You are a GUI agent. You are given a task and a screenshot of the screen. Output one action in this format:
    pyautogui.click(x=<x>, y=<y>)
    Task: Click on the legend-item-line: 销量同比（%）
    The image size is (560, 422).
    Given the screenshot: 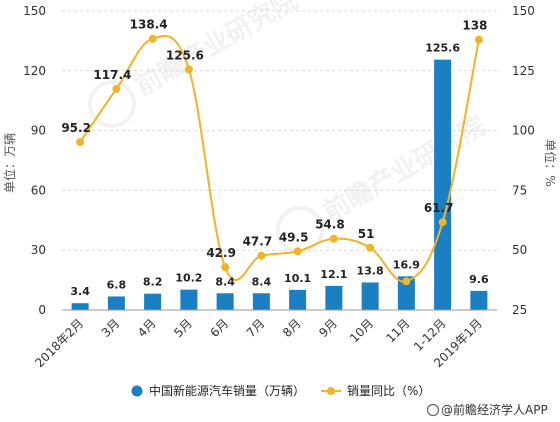 What is the action you would take?
    pyautogui.click(x=375, y=391)
    